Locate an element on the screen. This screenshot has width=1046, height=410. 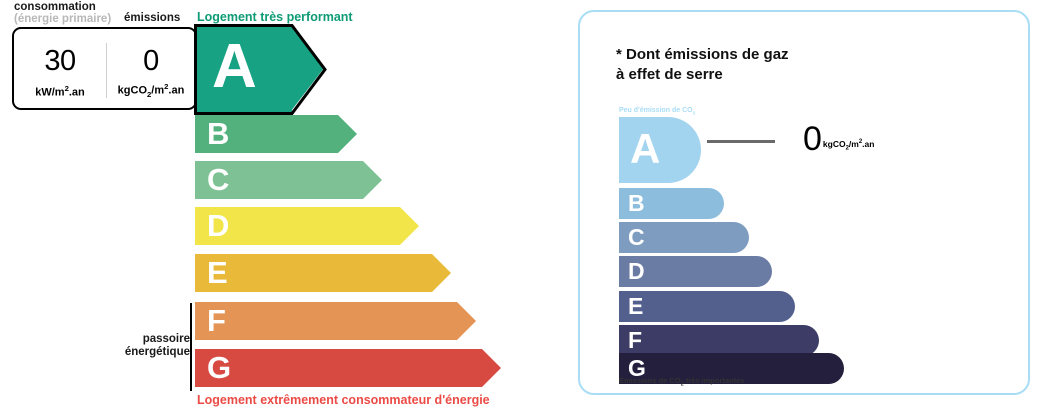
energy-class-letter: E is located at coordinates (217, 272).